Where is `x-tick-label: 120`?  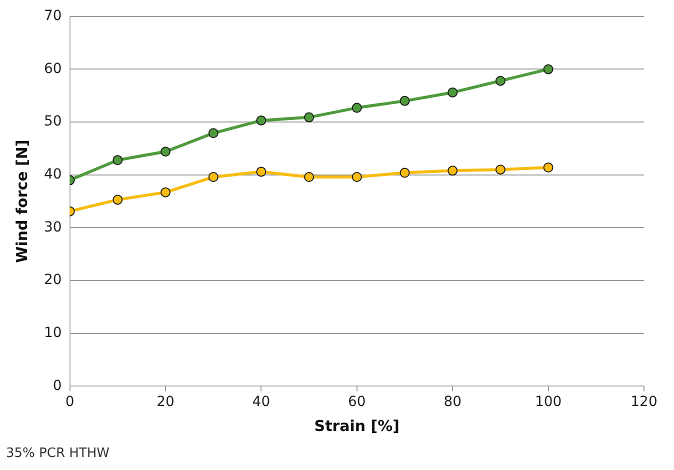 x-tick-label: 120 is located at coordinates (644, 402).